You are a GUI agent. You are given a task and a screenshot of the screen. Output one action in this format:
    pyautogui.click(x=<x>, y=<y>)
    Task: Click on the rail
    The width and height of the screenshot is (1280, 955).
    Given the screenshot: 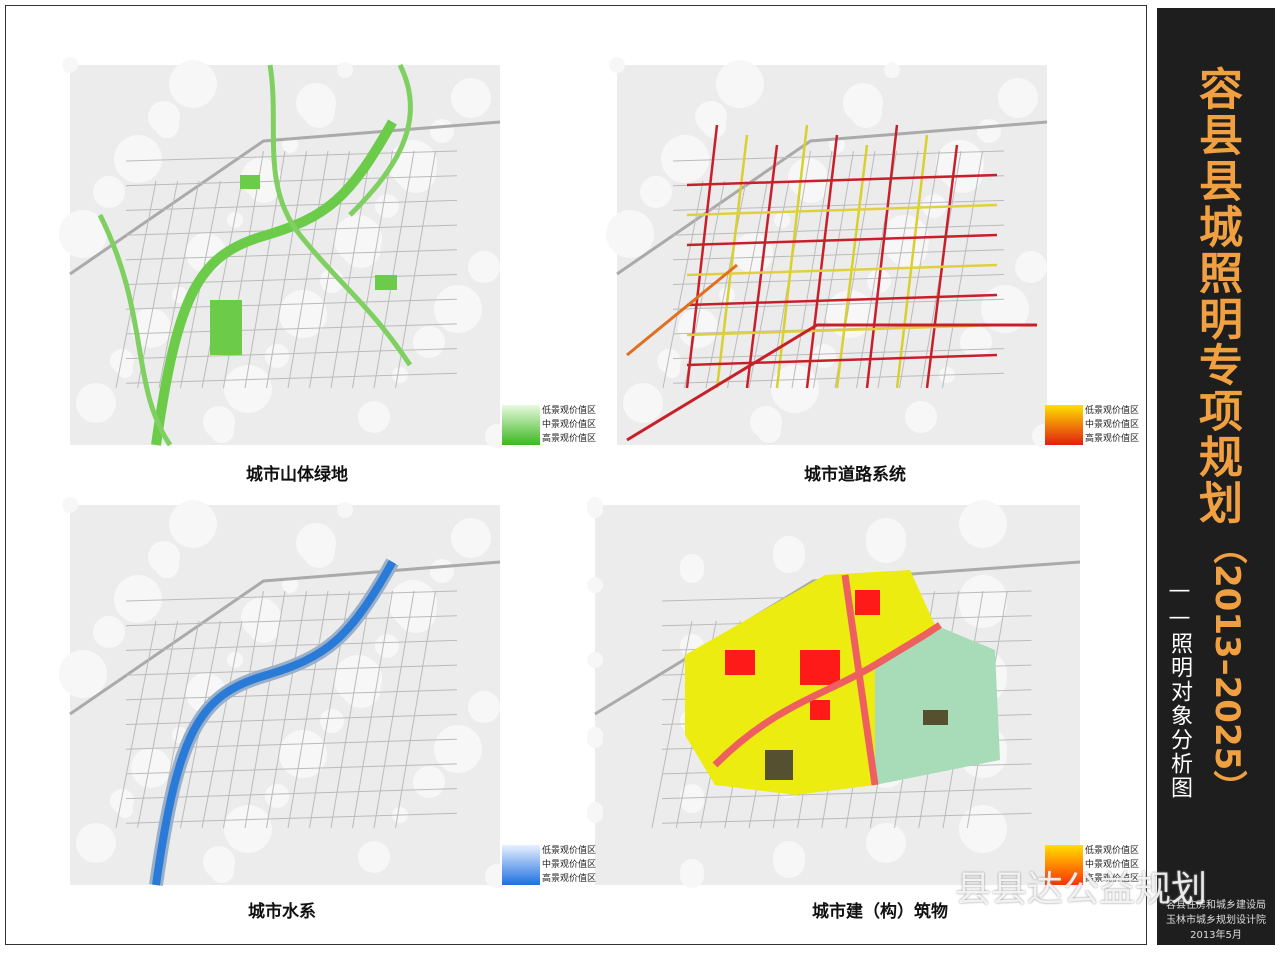 What is the action you would take?
    pyautogui.click(x=832, y=198)
    